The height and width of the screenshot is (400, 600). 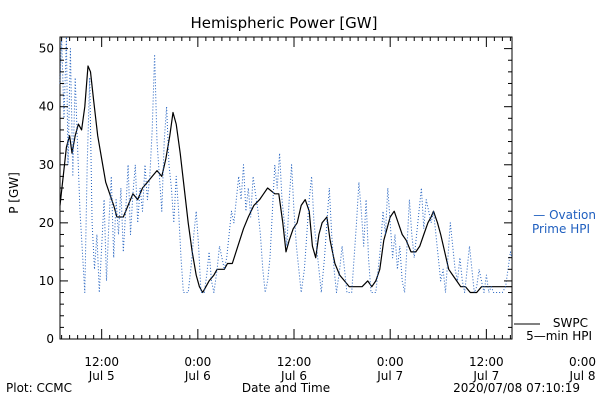 What do you see at coordinates (46, 107) in the screenshot?
I see `y-tick-label: 40` at bounding box center [46, 107].